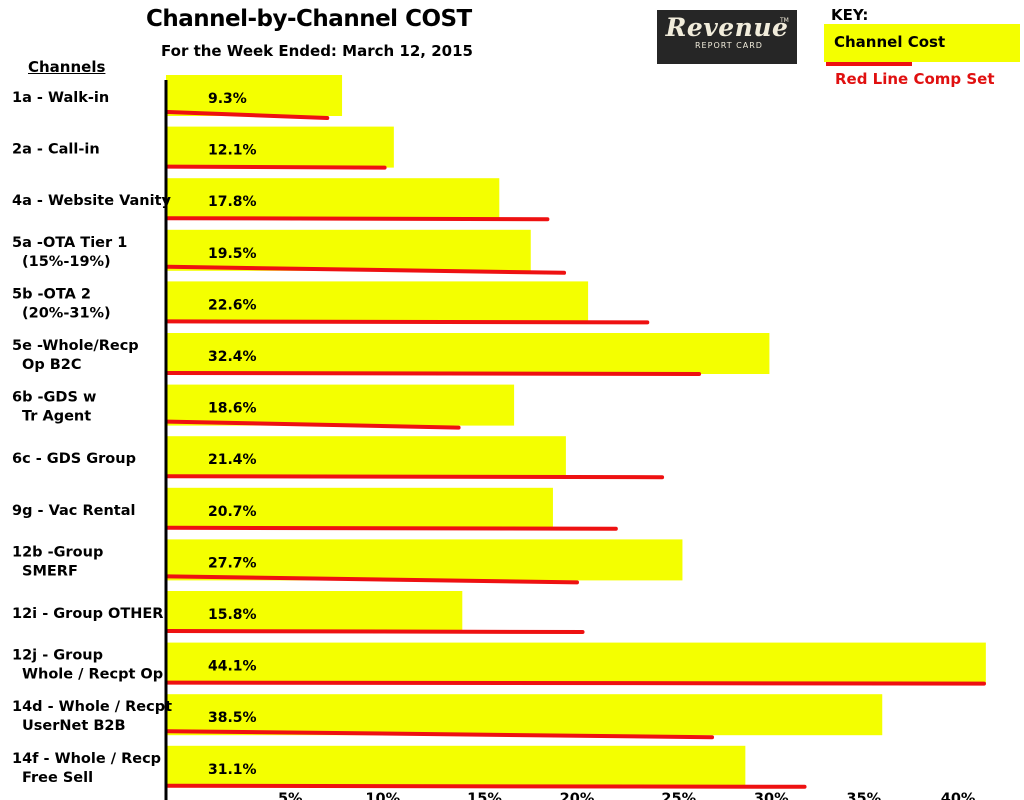 The width and height of the screenshot is (1024, 800). Describe the element at coordinates (915, 79) in the screenshot. I see `key-red-line-label: Red Line Comp Set` at that location.